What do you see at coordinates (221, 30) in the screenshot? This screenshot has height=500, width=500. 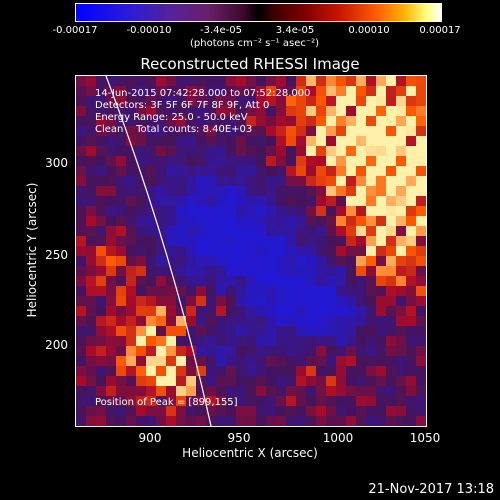 I see `colorbar-tick: -3.4e-05` at bounding box center [221, 30].